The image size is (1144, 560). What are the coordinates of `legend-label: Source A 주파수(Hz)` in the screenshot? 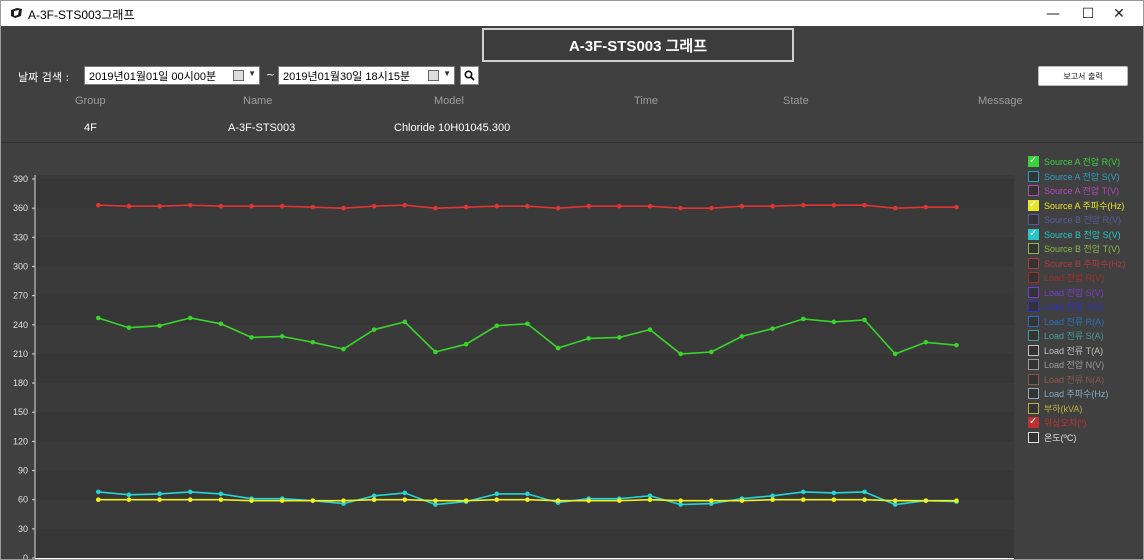 It's located at (1084, 205).